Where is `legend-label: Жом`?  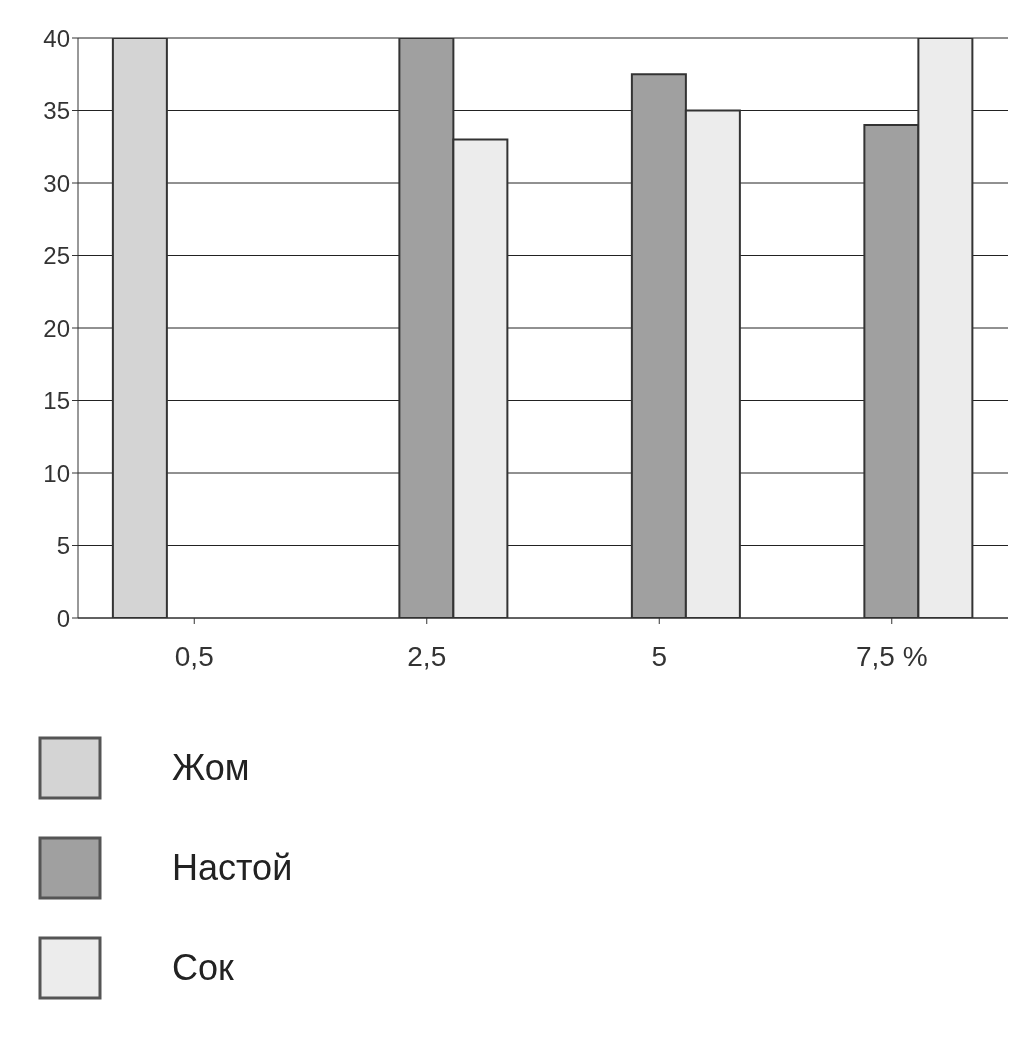 legend-label: Жом is located at coordinates (211, 768).